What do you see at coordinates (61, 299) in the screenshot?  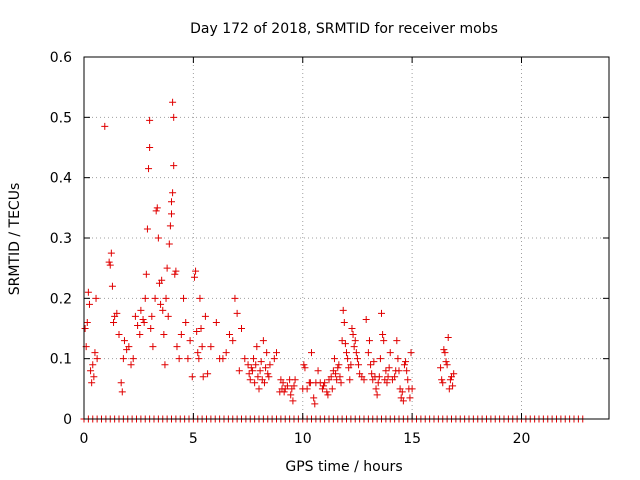 I see `y-tick-label: 0.2` at bounding box center [61, 299].